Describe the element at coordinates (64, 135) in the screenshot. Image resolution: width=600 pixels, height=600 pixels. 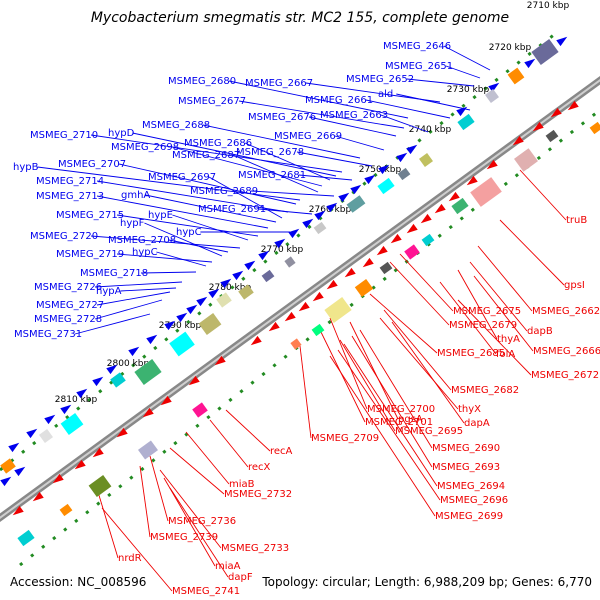
I see `gene-label-msmeg-2710: MSMEG_2710` at that location.